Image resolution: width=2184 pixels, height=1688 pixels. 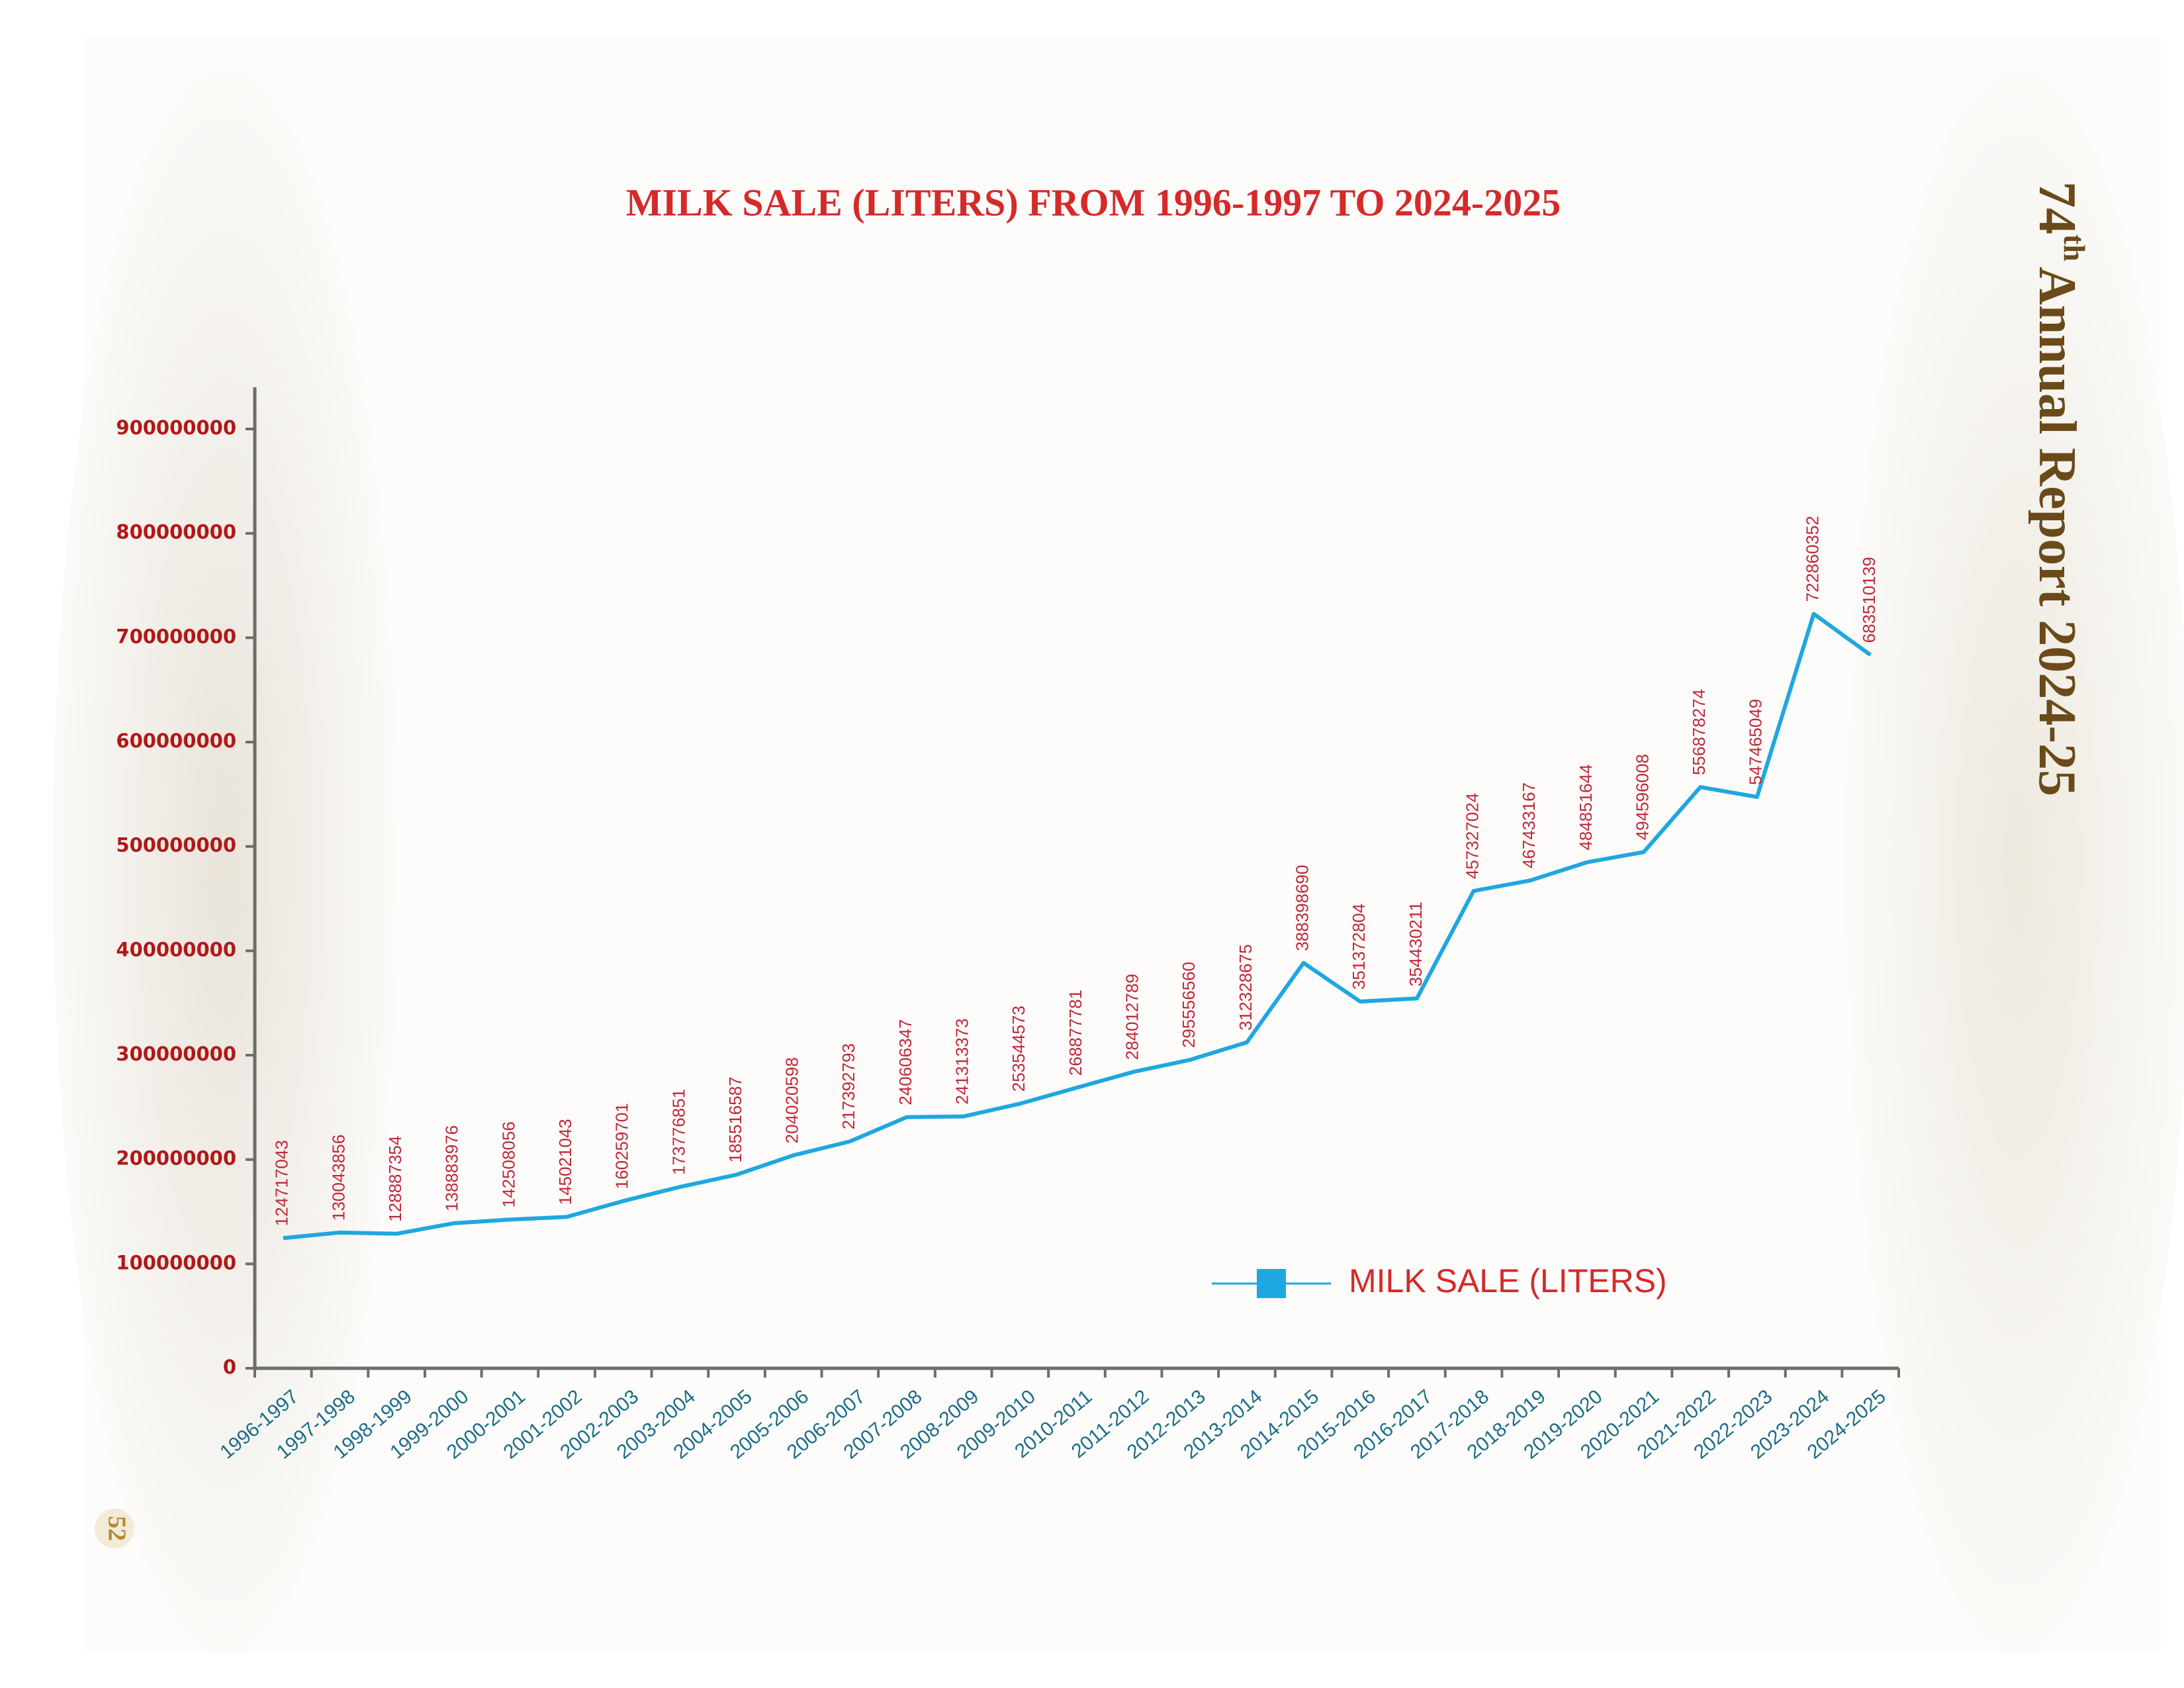 What do you see at coordinates (1359, 947) in the screenshot?
I see `data-label: 351372804` at bounding box center [1359, 947].